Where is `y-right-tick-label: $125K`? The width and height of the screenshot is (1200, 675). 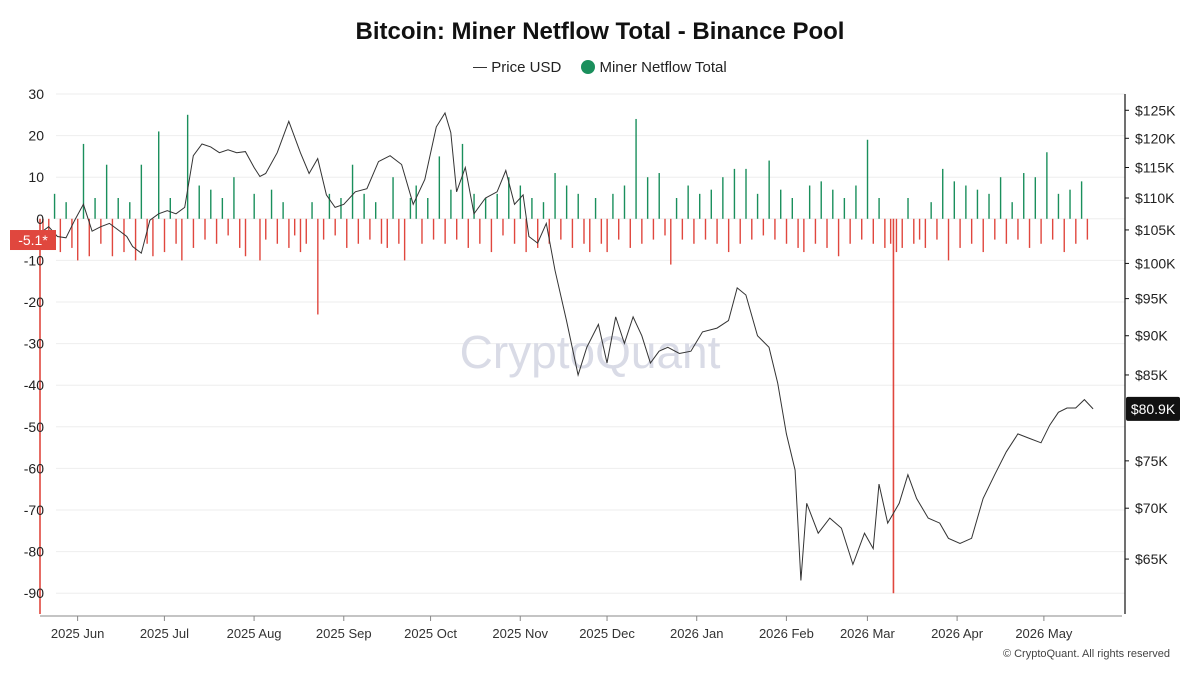 y-right-tick-label: $125K is located at coordinates (1155, 110).